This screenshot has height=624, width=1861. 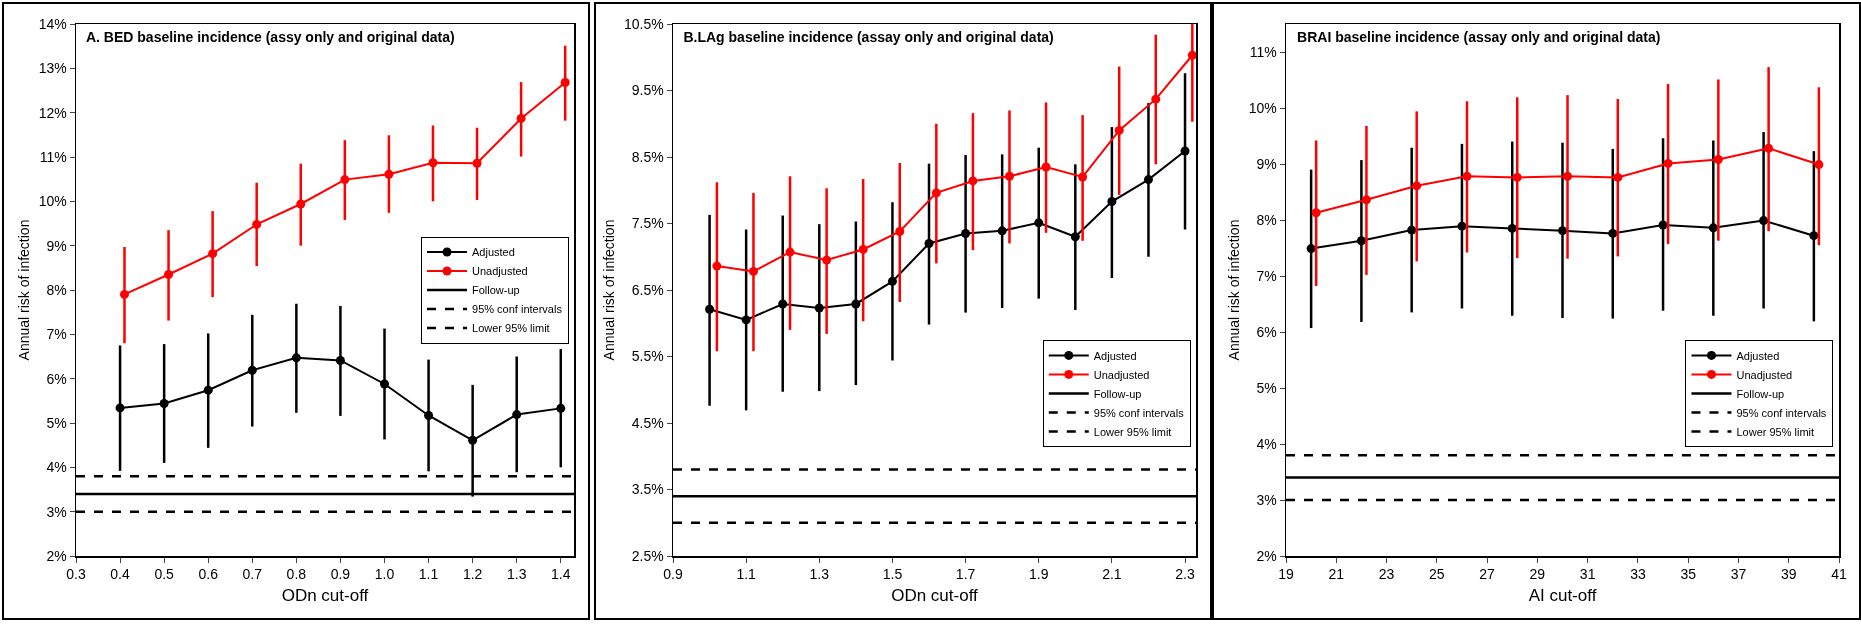 I want to click on x-tick-label: 21, so click(x=1336, y=574).